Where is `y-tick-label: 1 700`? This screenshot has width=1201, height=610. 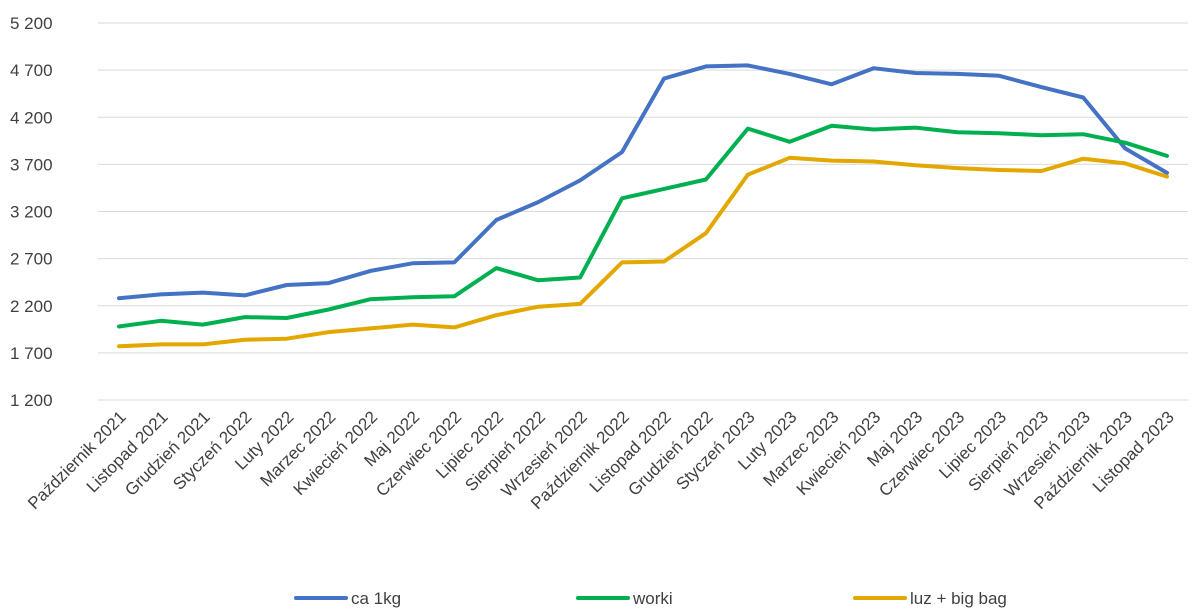 y-tick-label: 1 700 is located at coordinates (31, 353).